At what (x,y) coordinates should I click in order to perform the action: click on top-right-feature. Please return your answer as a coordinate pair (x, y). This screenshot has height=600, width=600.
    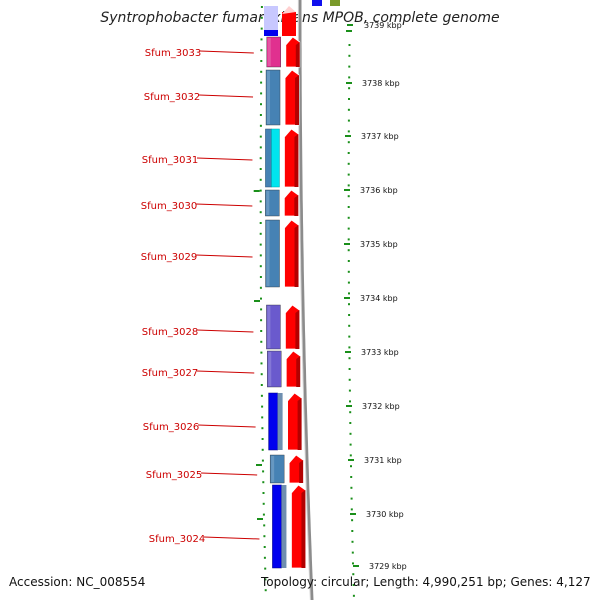
    Looking at the image, I should click on (317, 3).